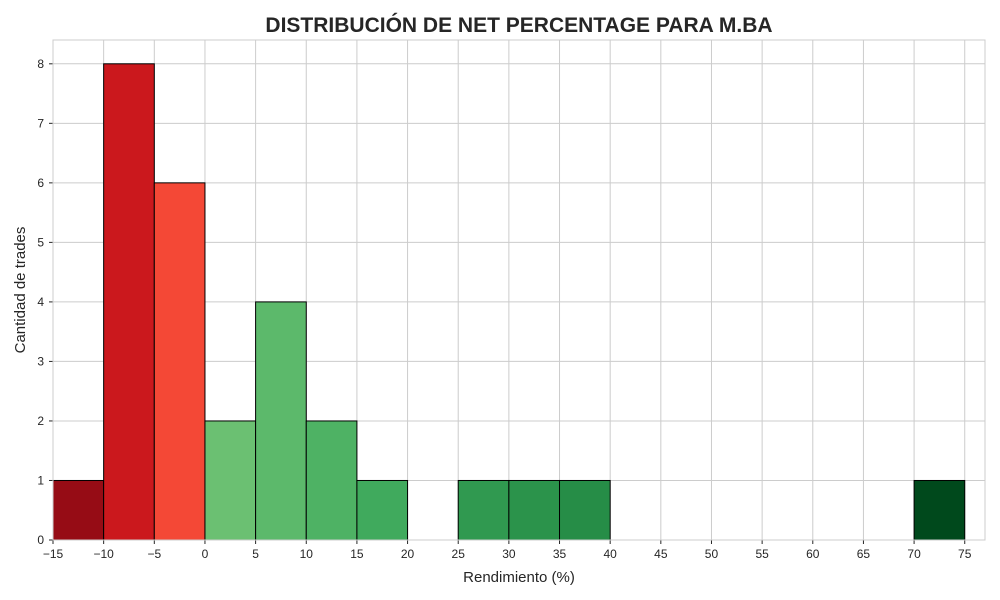 The height and width of the screenshot is (600, 1000). I want to click on x-axis-label: Rendimiento (%), so click(519, 577).